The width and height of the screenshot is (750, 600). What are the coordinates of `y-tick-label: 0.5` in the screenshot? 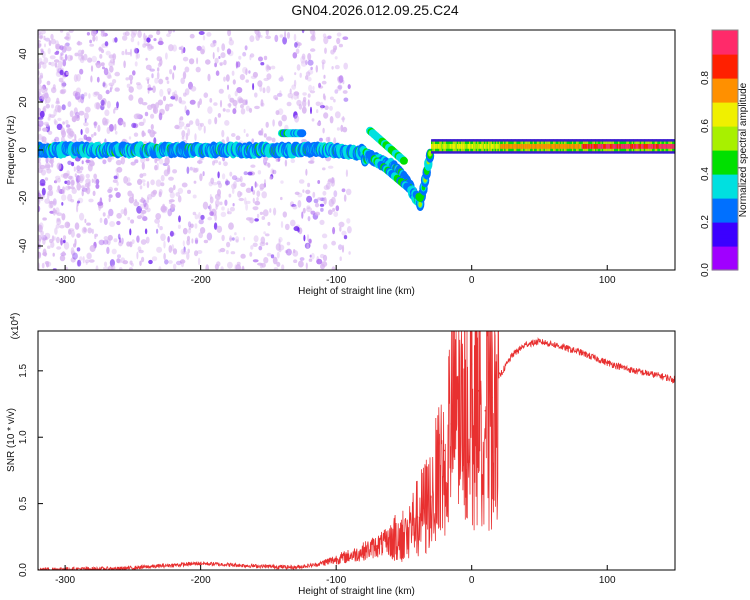 It's located at (23, 503).